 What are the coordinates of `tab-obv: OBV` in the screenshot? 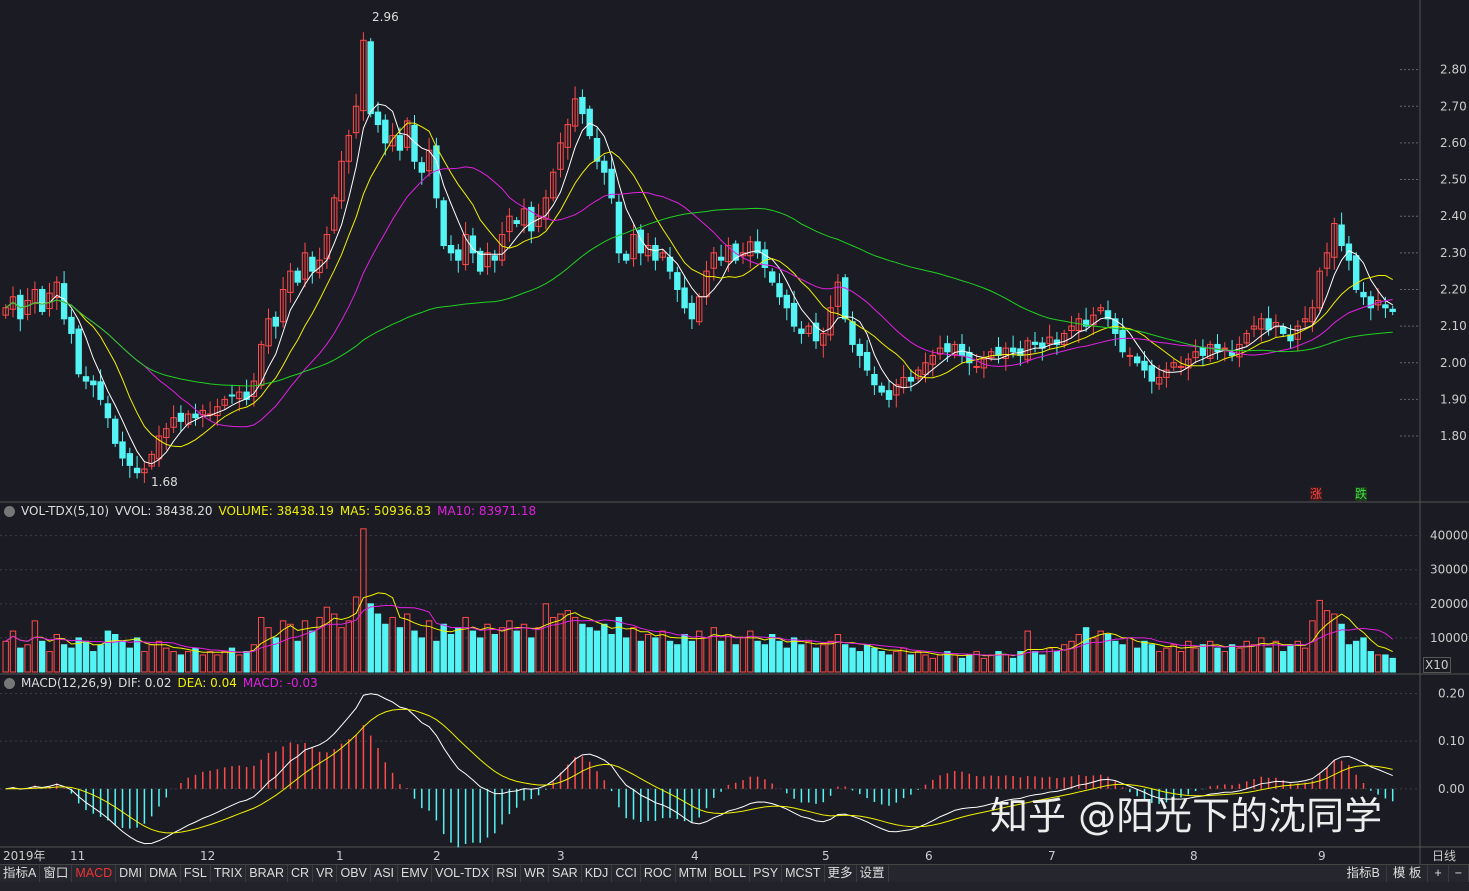 It's located at (354, 873).